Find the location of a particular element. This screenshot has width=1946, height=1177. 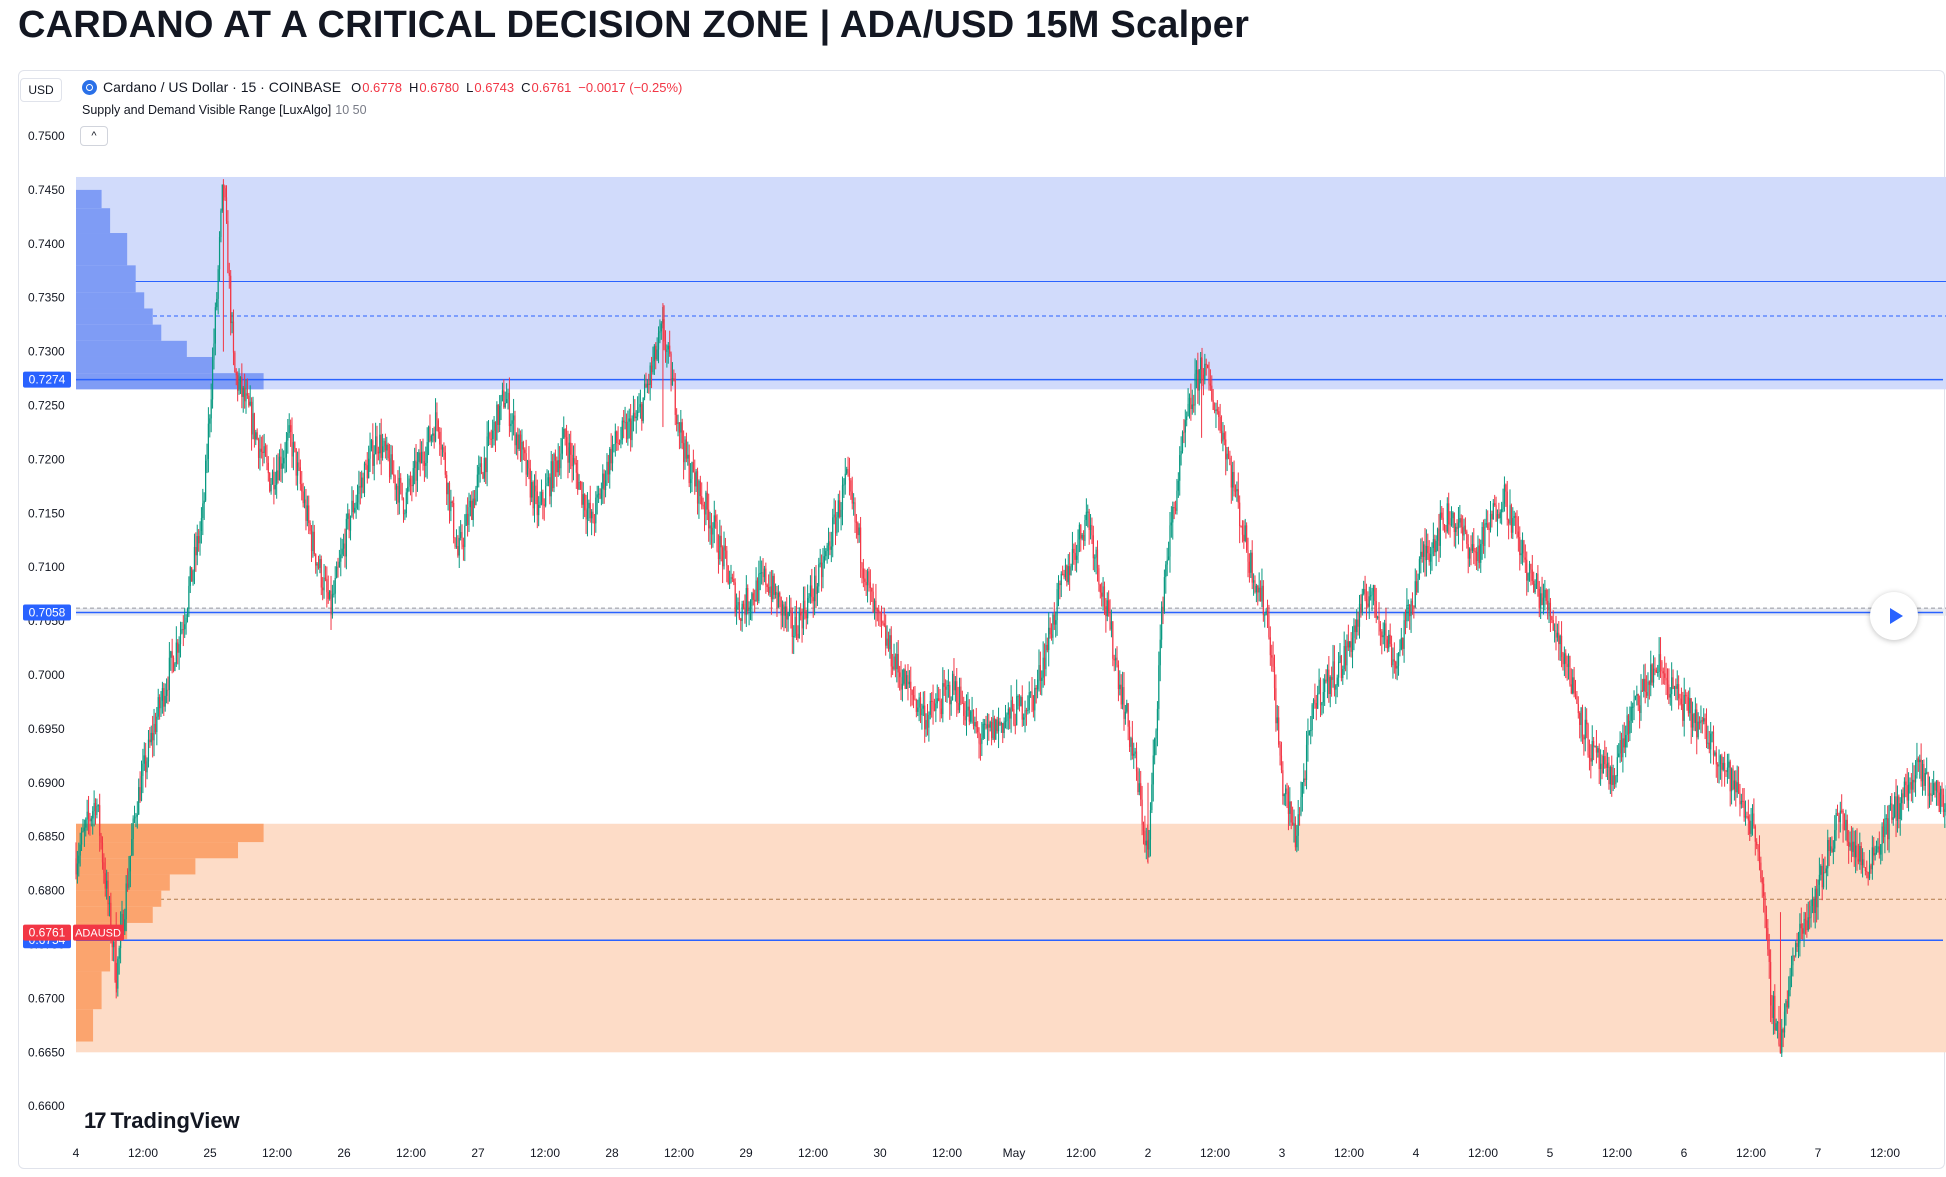

price-tick-label: 0.7200 is located at coordinates (46, 459).